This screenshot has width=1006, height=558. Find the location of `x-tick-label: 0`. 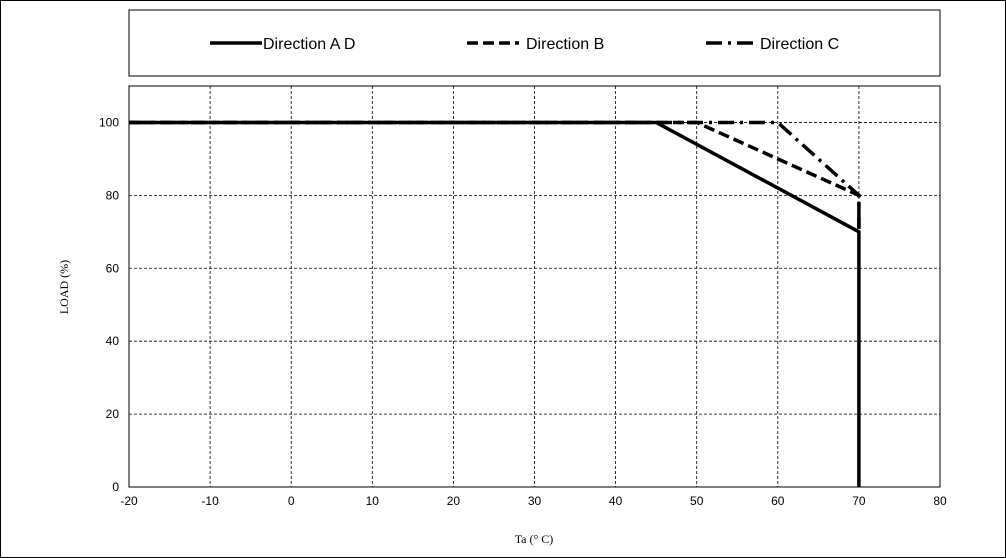

x-tick-label: 0 is located at coordinates (291, 501).